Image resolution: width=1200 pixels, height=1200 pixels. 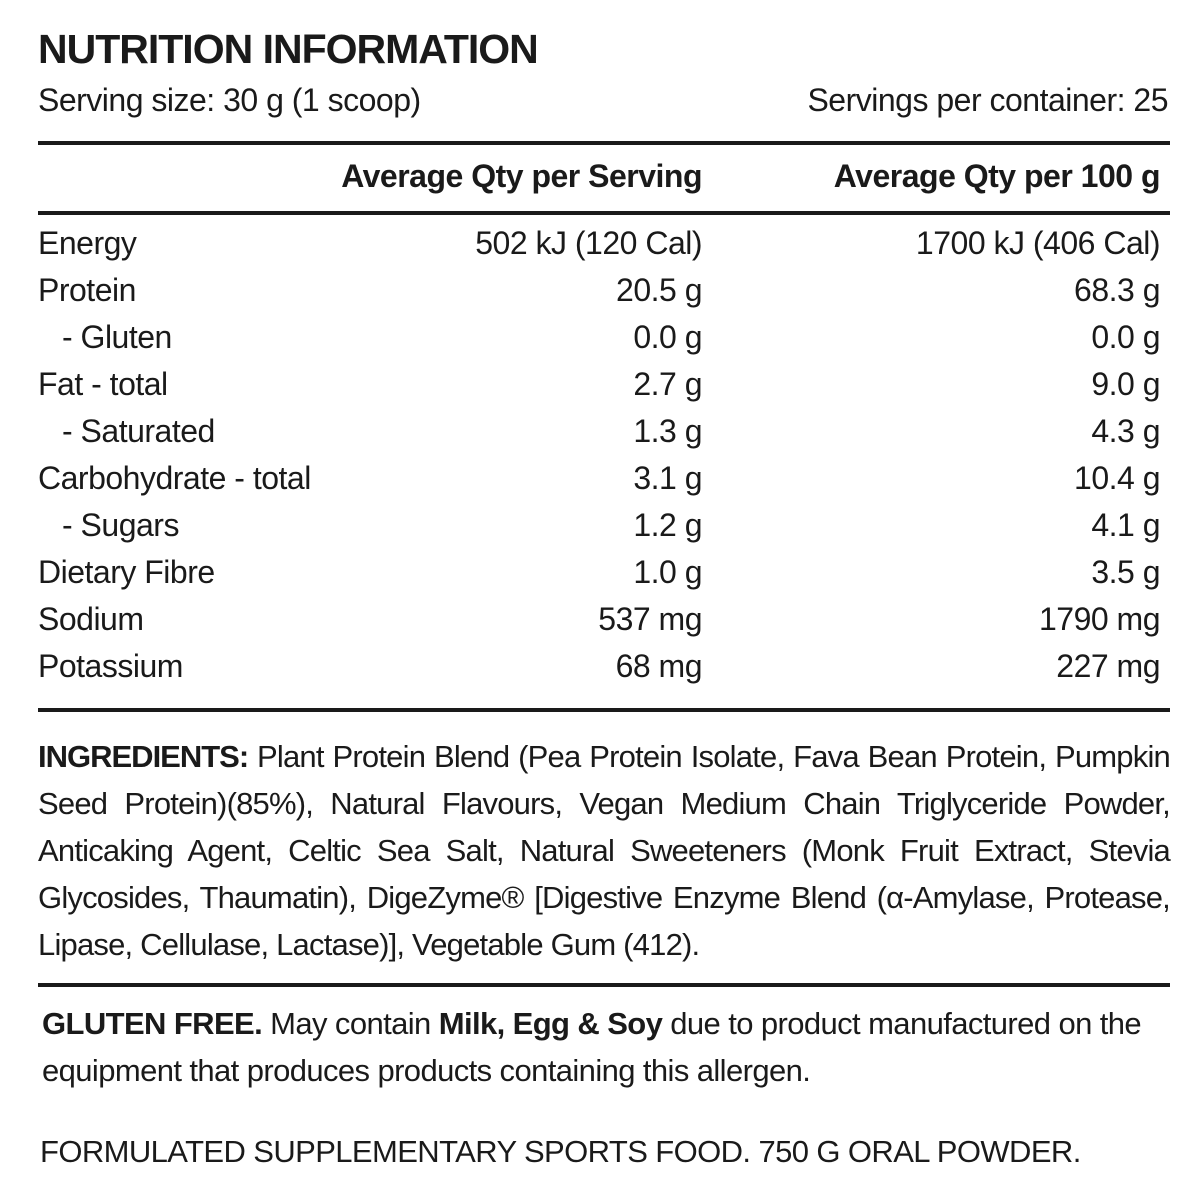 What do you see at coordinates (117, 337) in the screenshot?
I see `nutrient-name: - Gluten` at bounding box center [117, 337].